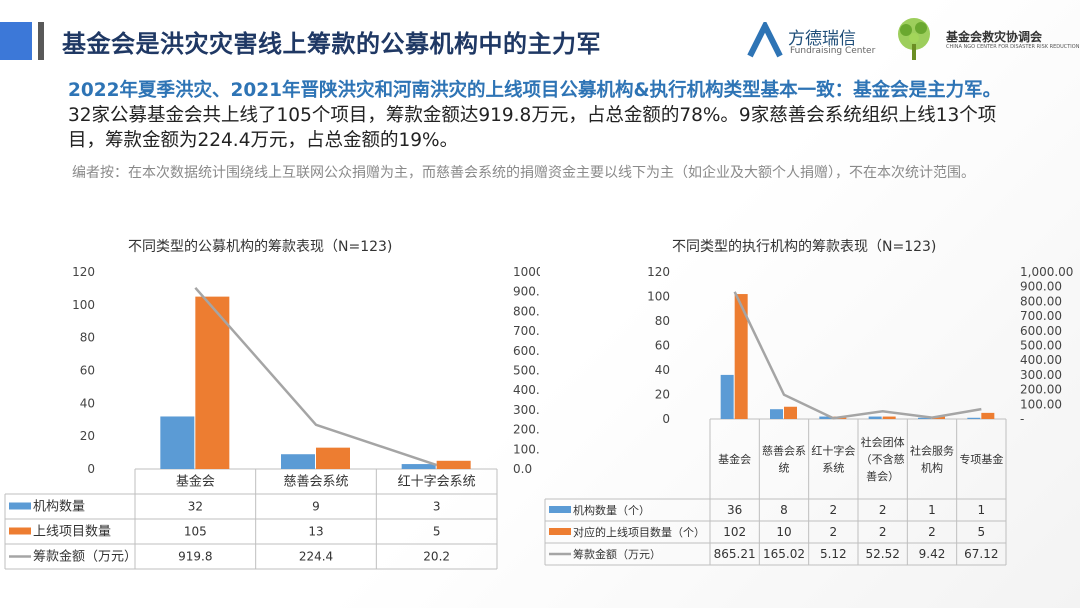 The image size is (1080, 608). What do you see at coordinates (526, 311) in the screenshot?
I see `y2-tick-label: 800.0` at bounding box center [526, 311].